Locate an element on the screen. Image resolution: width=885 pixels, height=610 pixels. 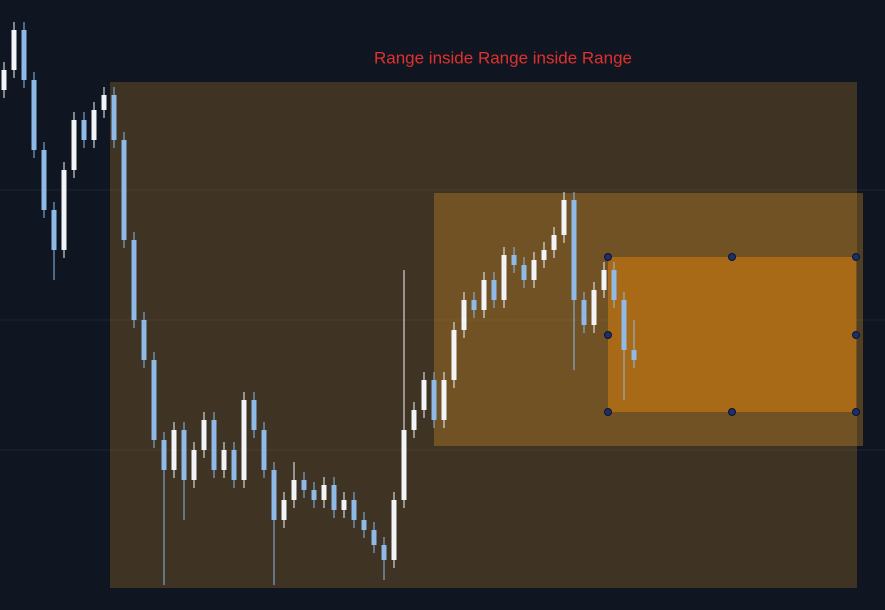
inner-range is located at coordinates (732, 334).